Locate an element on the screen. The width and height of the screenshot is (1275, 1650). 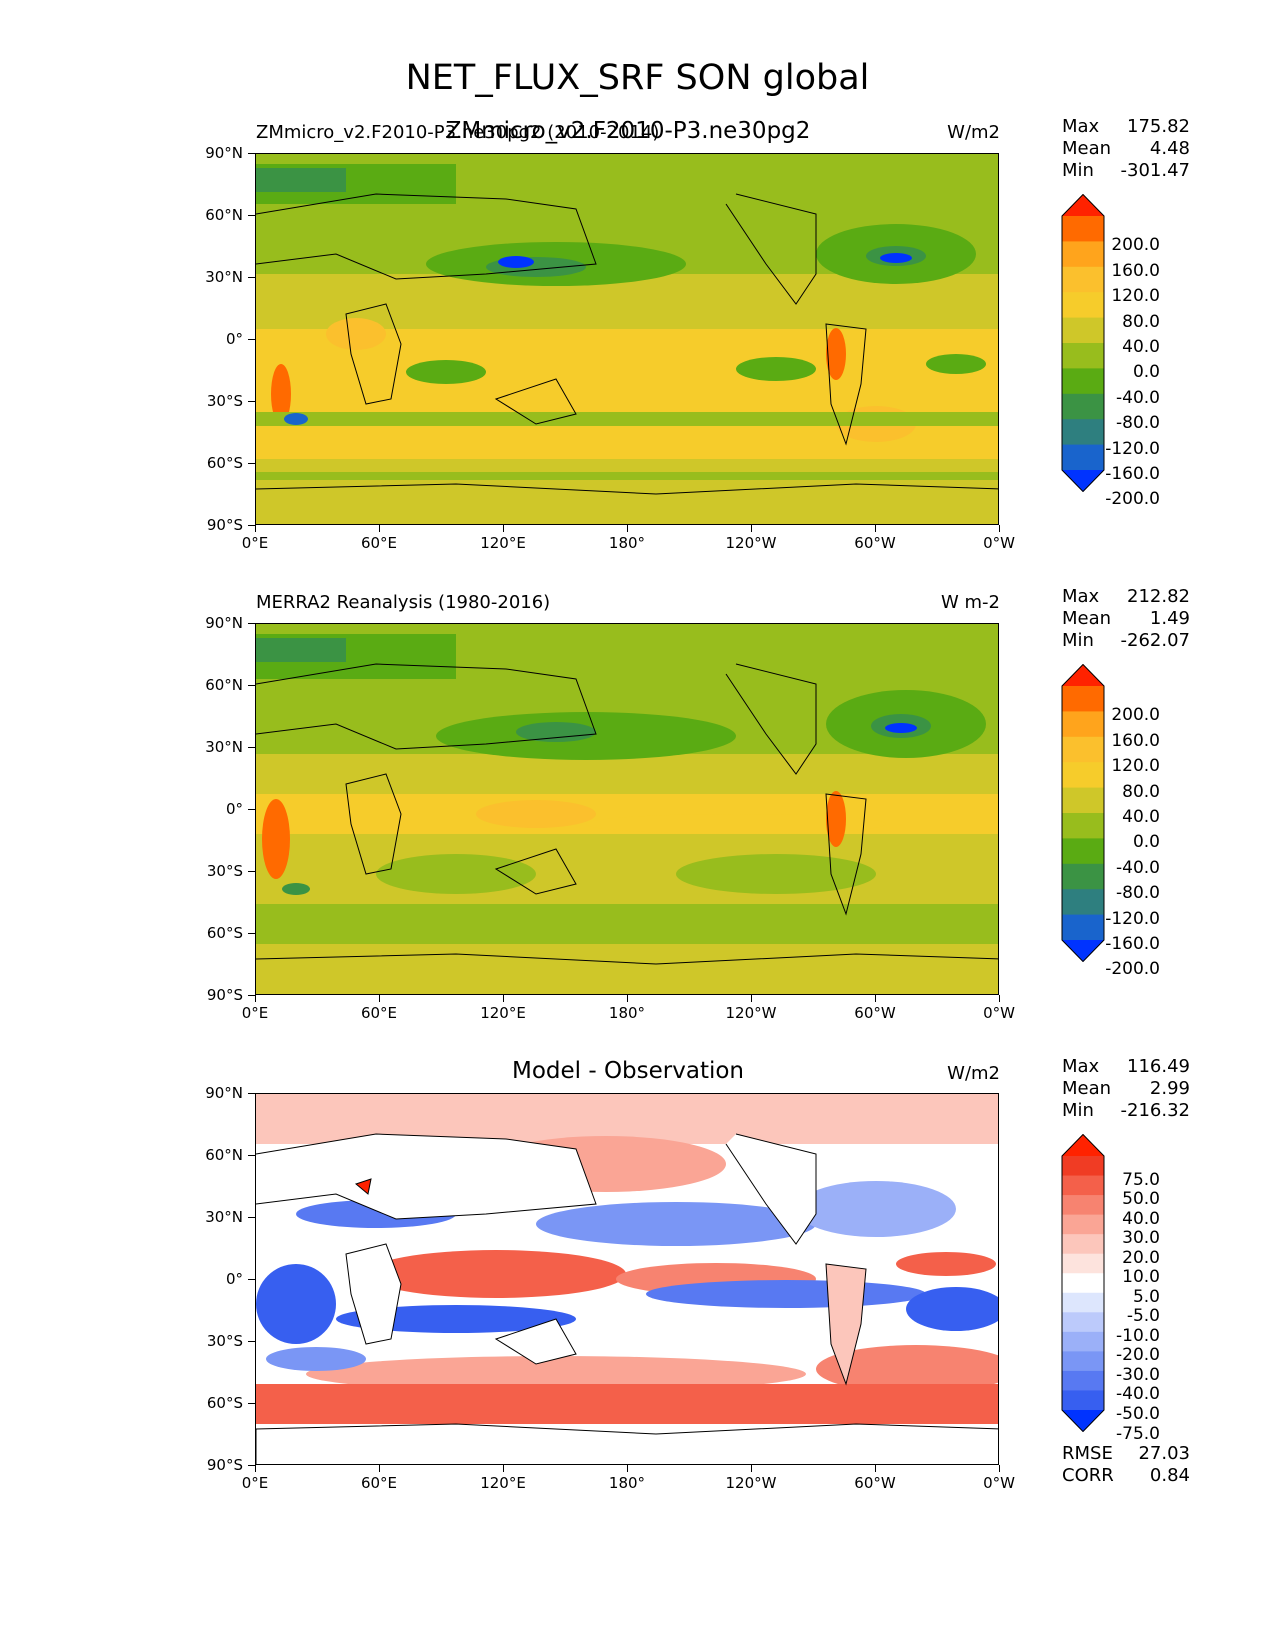
y-tick-label: 30°S is located at coordinates (224, 1341).